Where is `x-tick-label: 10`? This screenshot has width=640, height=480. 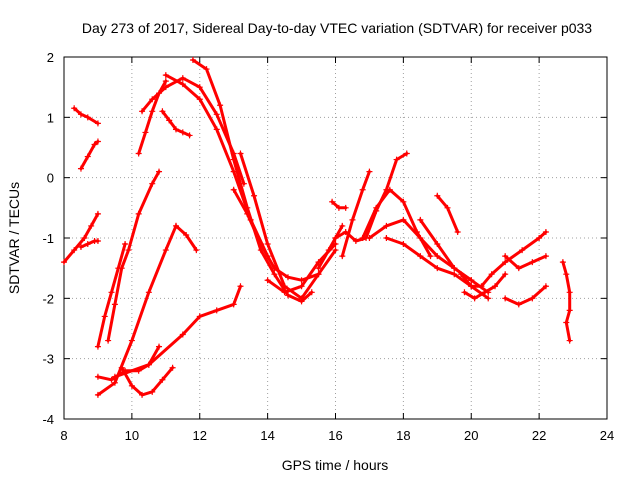 x-tick-label: 10 is located at coordinates (132, 435).